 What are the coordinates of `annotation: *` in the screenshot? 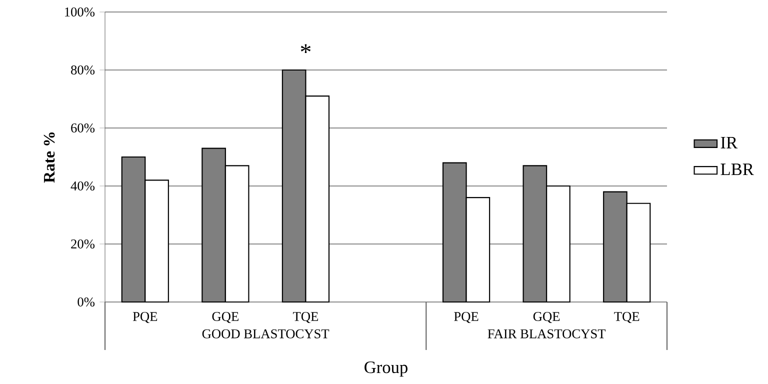 It's located at (305, 49).